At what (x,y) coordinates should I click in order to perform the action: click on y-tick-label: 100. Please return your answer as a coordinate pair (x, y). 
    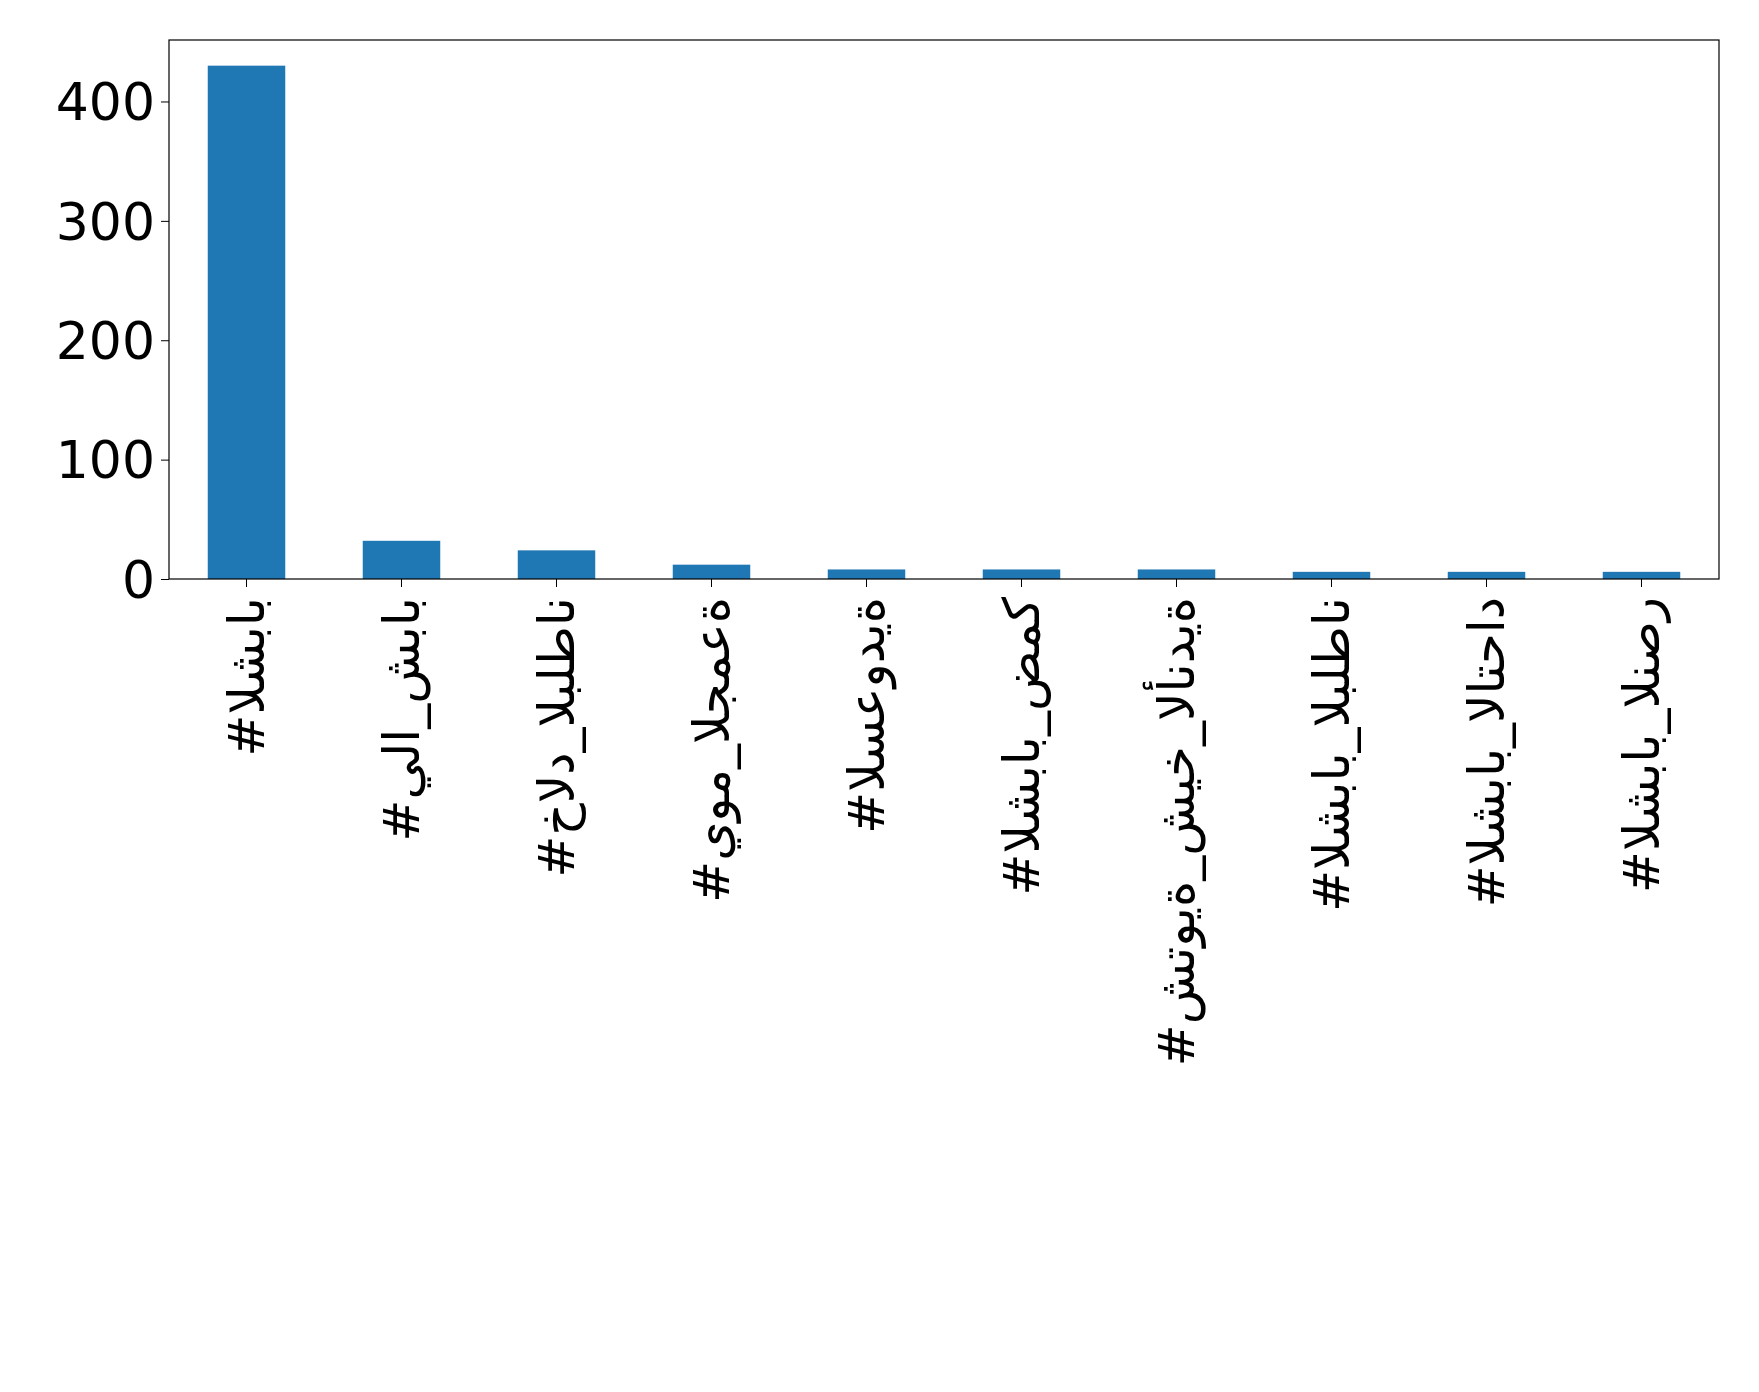
    Looking at the image, I should click on (105, 460).